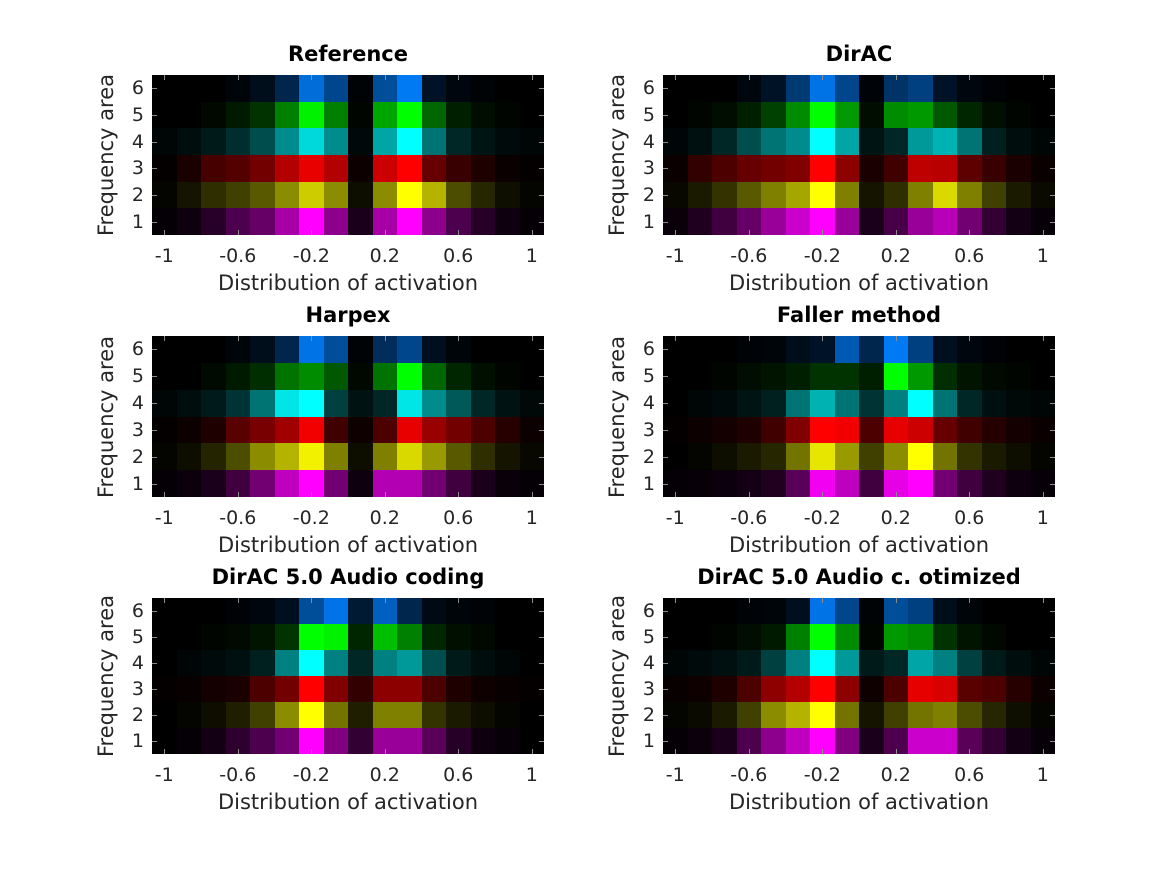  What do you see at coordinates (859, 315) in the screenshot?
I see `subplot-title: Faller method` at bounding box center [859, 315].